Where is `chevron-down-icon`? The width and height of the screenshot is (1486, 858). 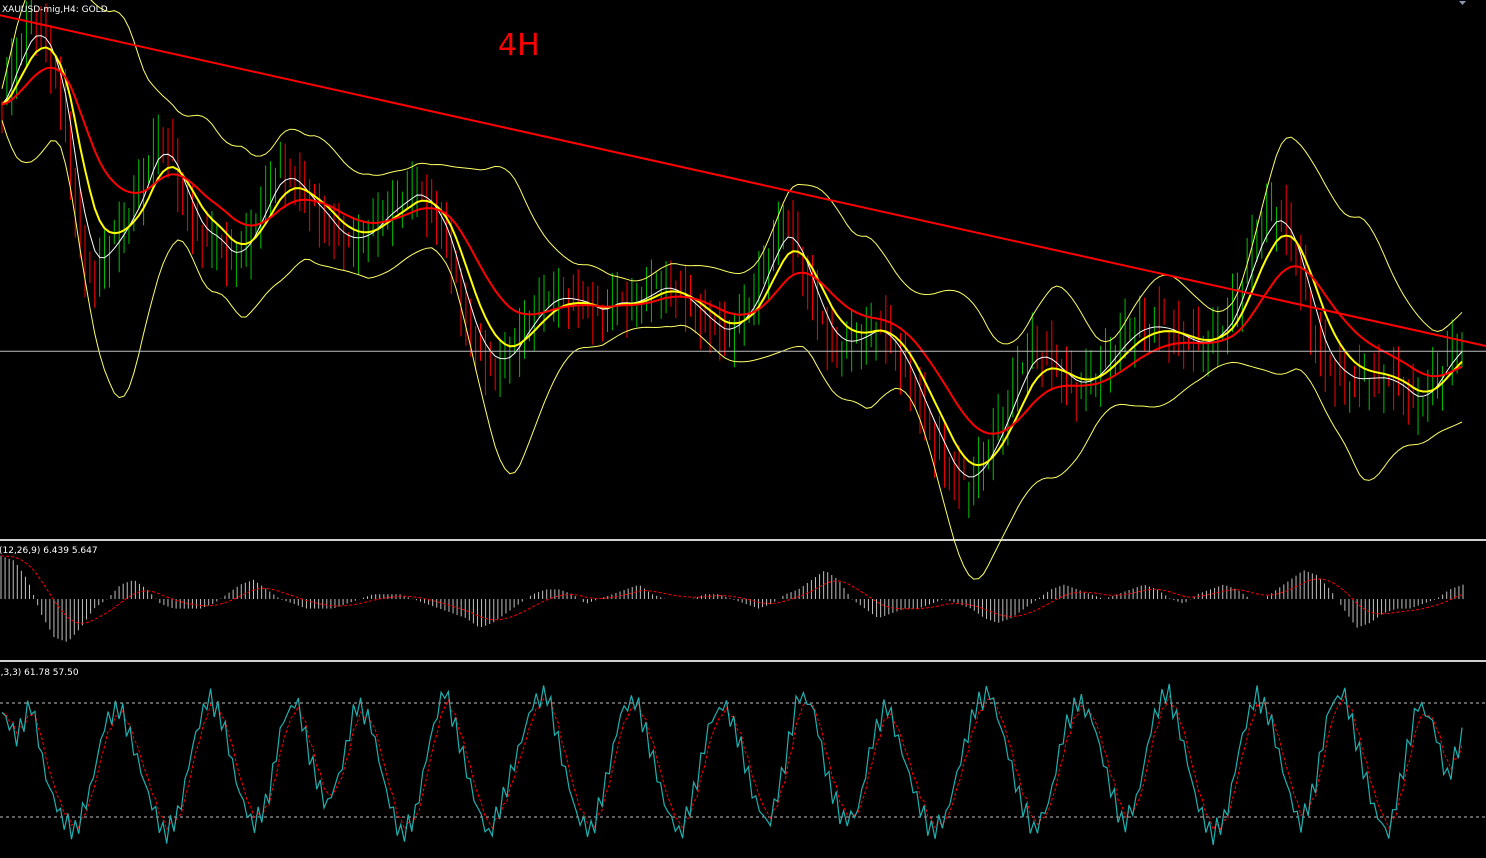
chevron-down-icon is located at coordinates (1462, 3).